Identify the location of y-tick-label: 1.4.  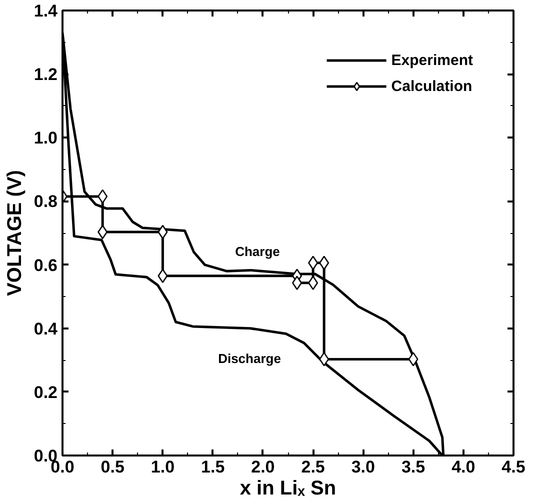
(46, 11).